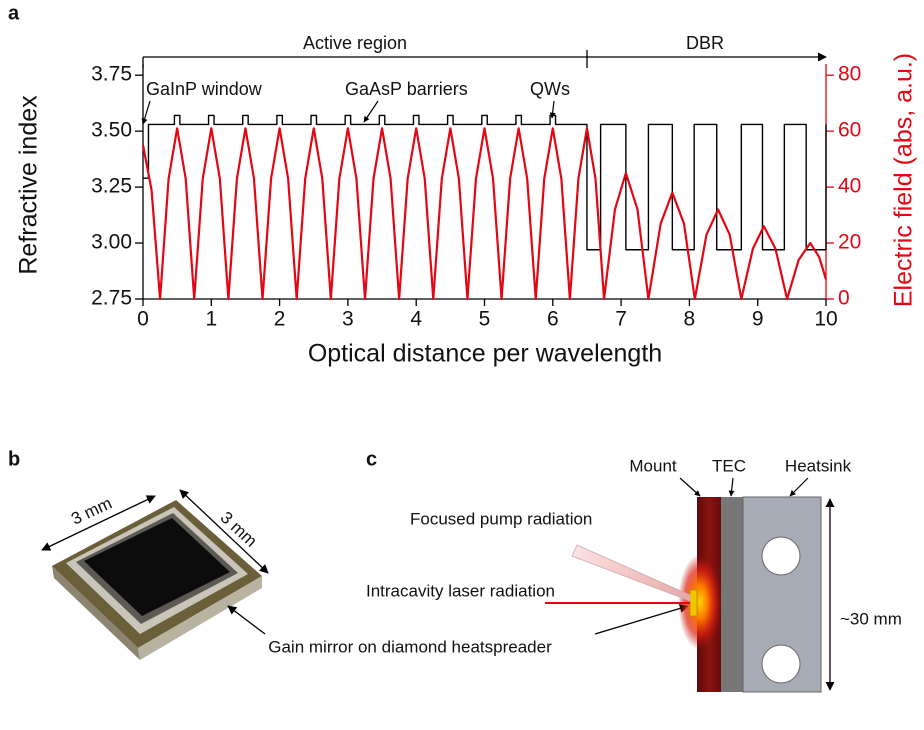 This screenshot has width=924, height=730. What do you see at coordinates (705, 43) in the screenshot?
I see `region-label: DBR` at bounding box center [705, 43].